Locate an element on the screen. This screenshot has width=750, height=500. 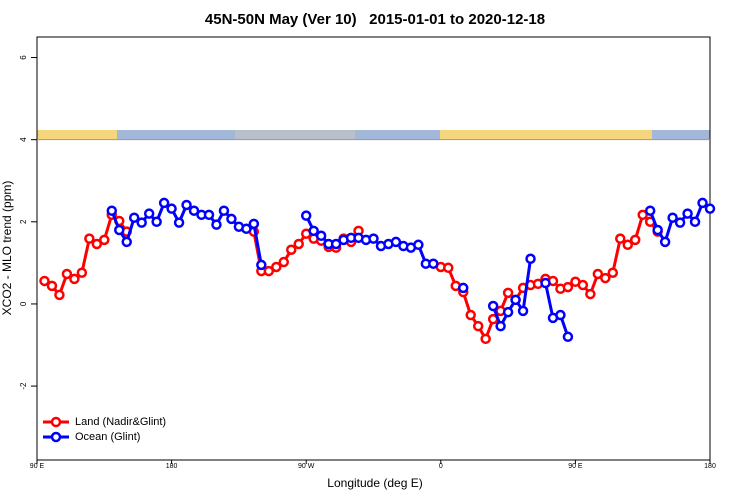
y-tick-label: 6 is located at coordinates (23, 57).